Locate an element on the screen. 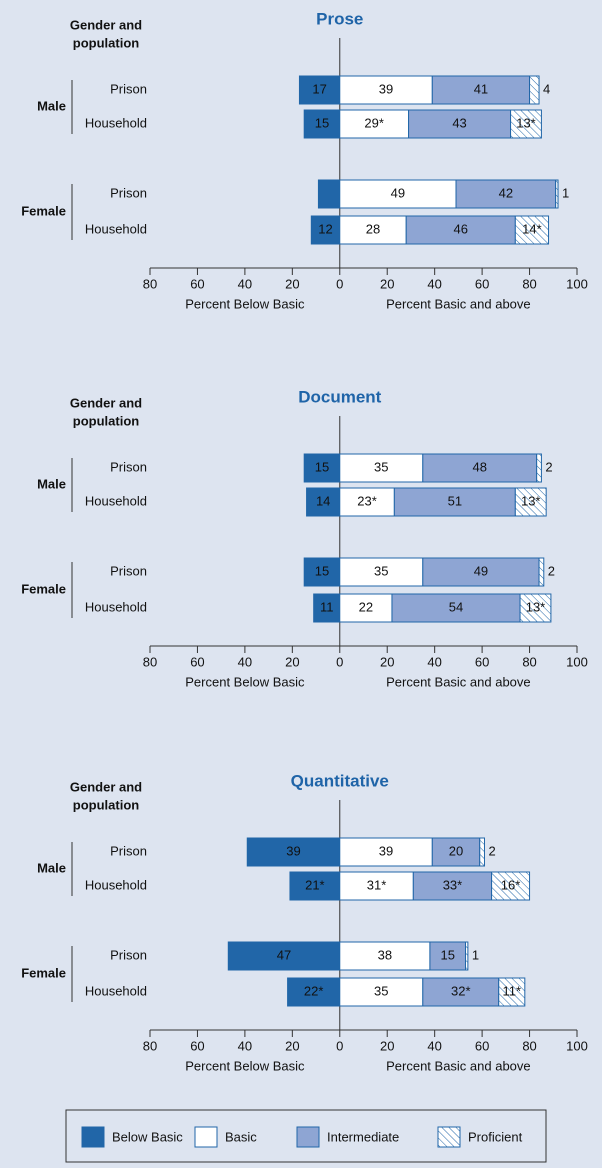 The width and height of the screenshot is (602, 1168). x-tick-label: 40 is located at coordinates (245, 661).